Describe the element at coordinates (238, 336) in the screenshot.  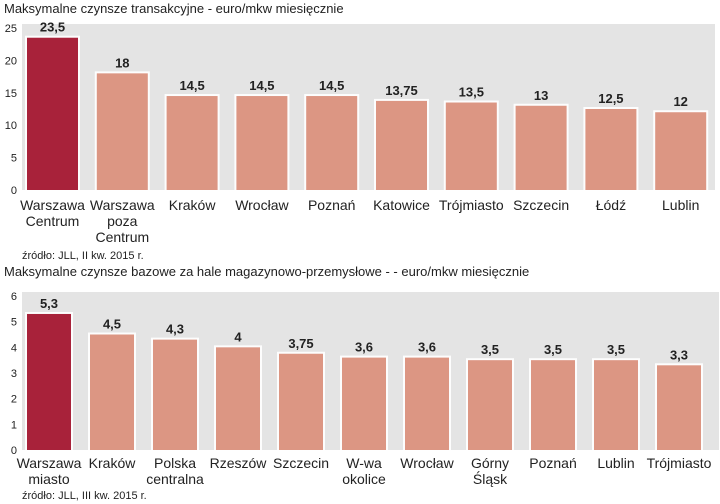
I see `value-label: 4` at that location.